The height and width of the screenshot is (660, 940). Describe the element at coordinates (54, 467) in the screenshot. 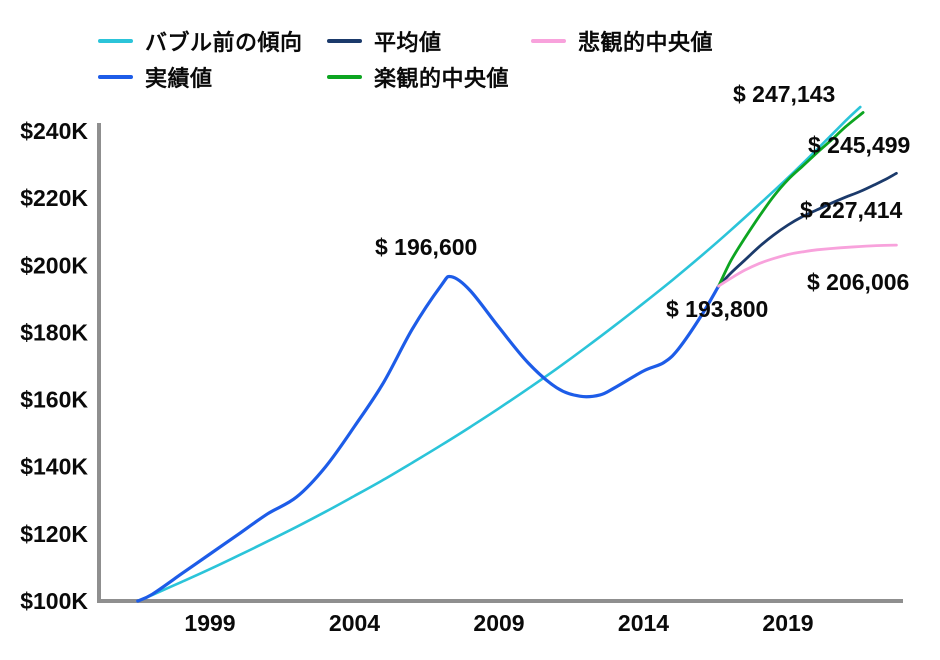

I see `y-tick-label: $140K` at that location.